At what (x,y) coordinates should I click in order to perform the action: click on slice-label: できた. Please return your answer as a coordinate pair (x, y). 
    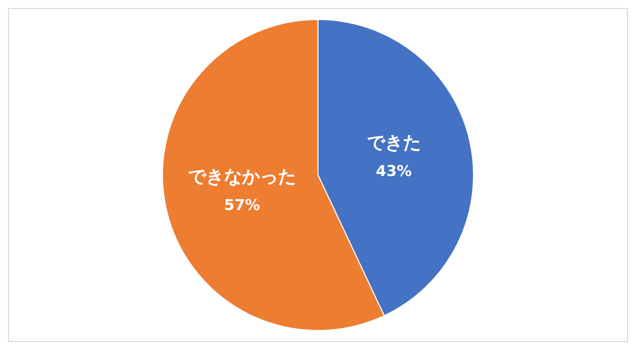
    Looking at the image, I should click on (393, 143).